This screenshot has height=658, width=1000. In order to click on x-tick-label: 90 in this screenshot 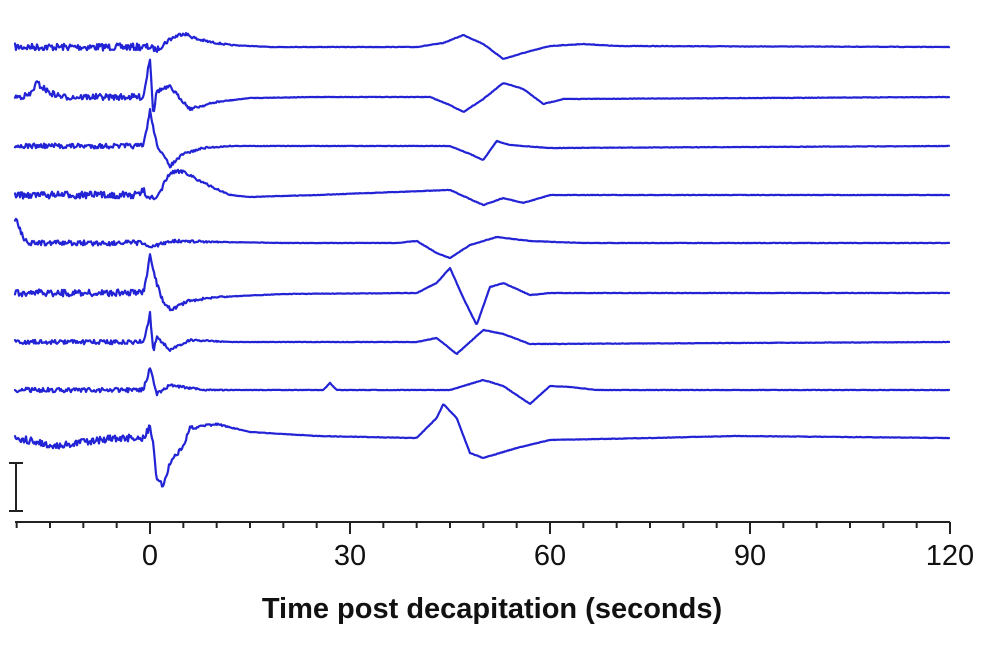, I will do `click(750, 556)`.